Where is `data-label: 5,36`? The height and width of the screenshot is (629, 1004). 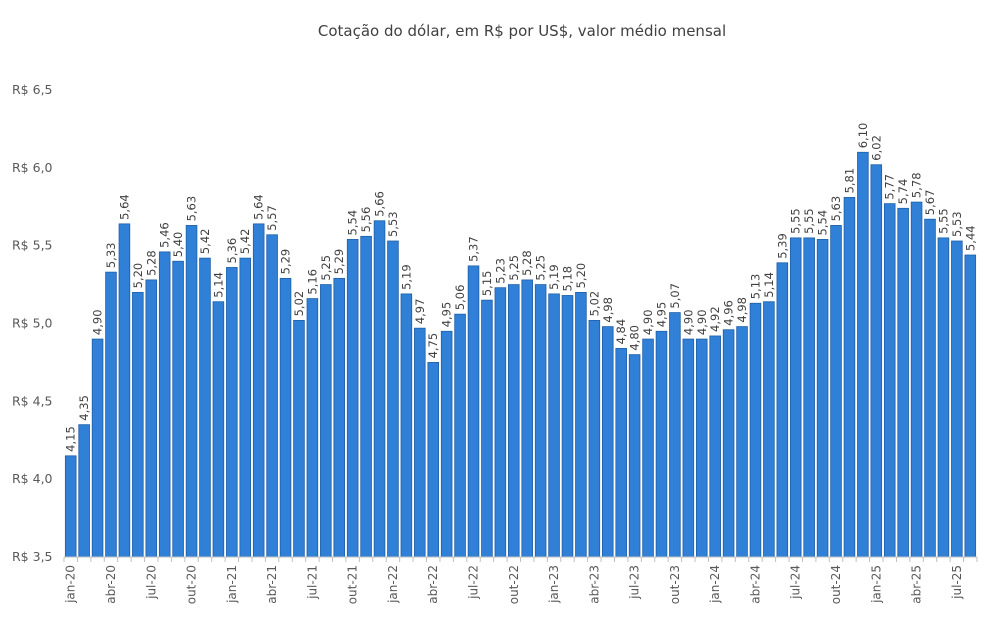 data-label: 5,36 is located at coordinates (232, 251).